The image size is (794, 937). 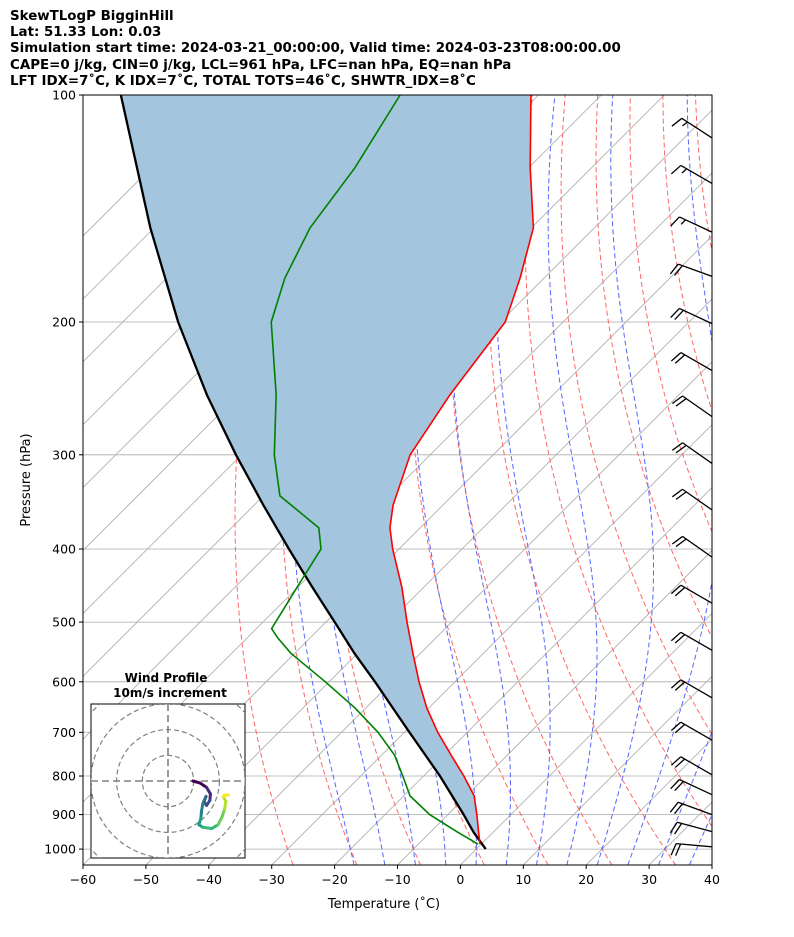 What do you see at coordinates (649, 879) in the screenshot?
I see `x-tick-label: 30` at bounding box center [649, 879].